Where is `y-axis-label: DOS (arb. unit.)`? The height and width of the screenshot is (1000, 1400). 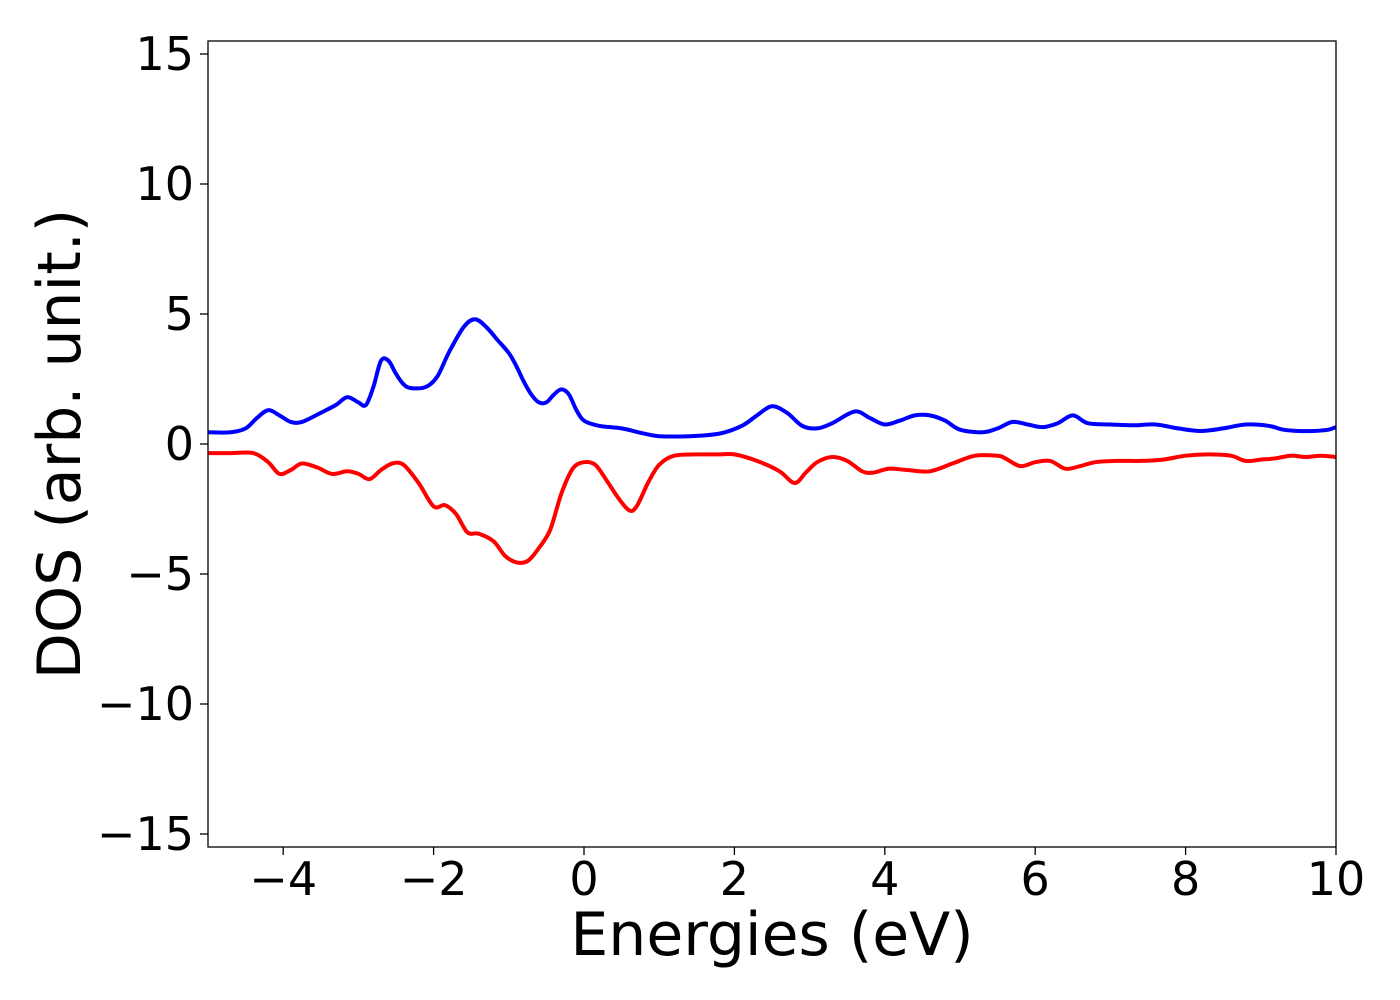
y-axis-label: DOS (arb. unit.) is located at coordinates (60, 444).